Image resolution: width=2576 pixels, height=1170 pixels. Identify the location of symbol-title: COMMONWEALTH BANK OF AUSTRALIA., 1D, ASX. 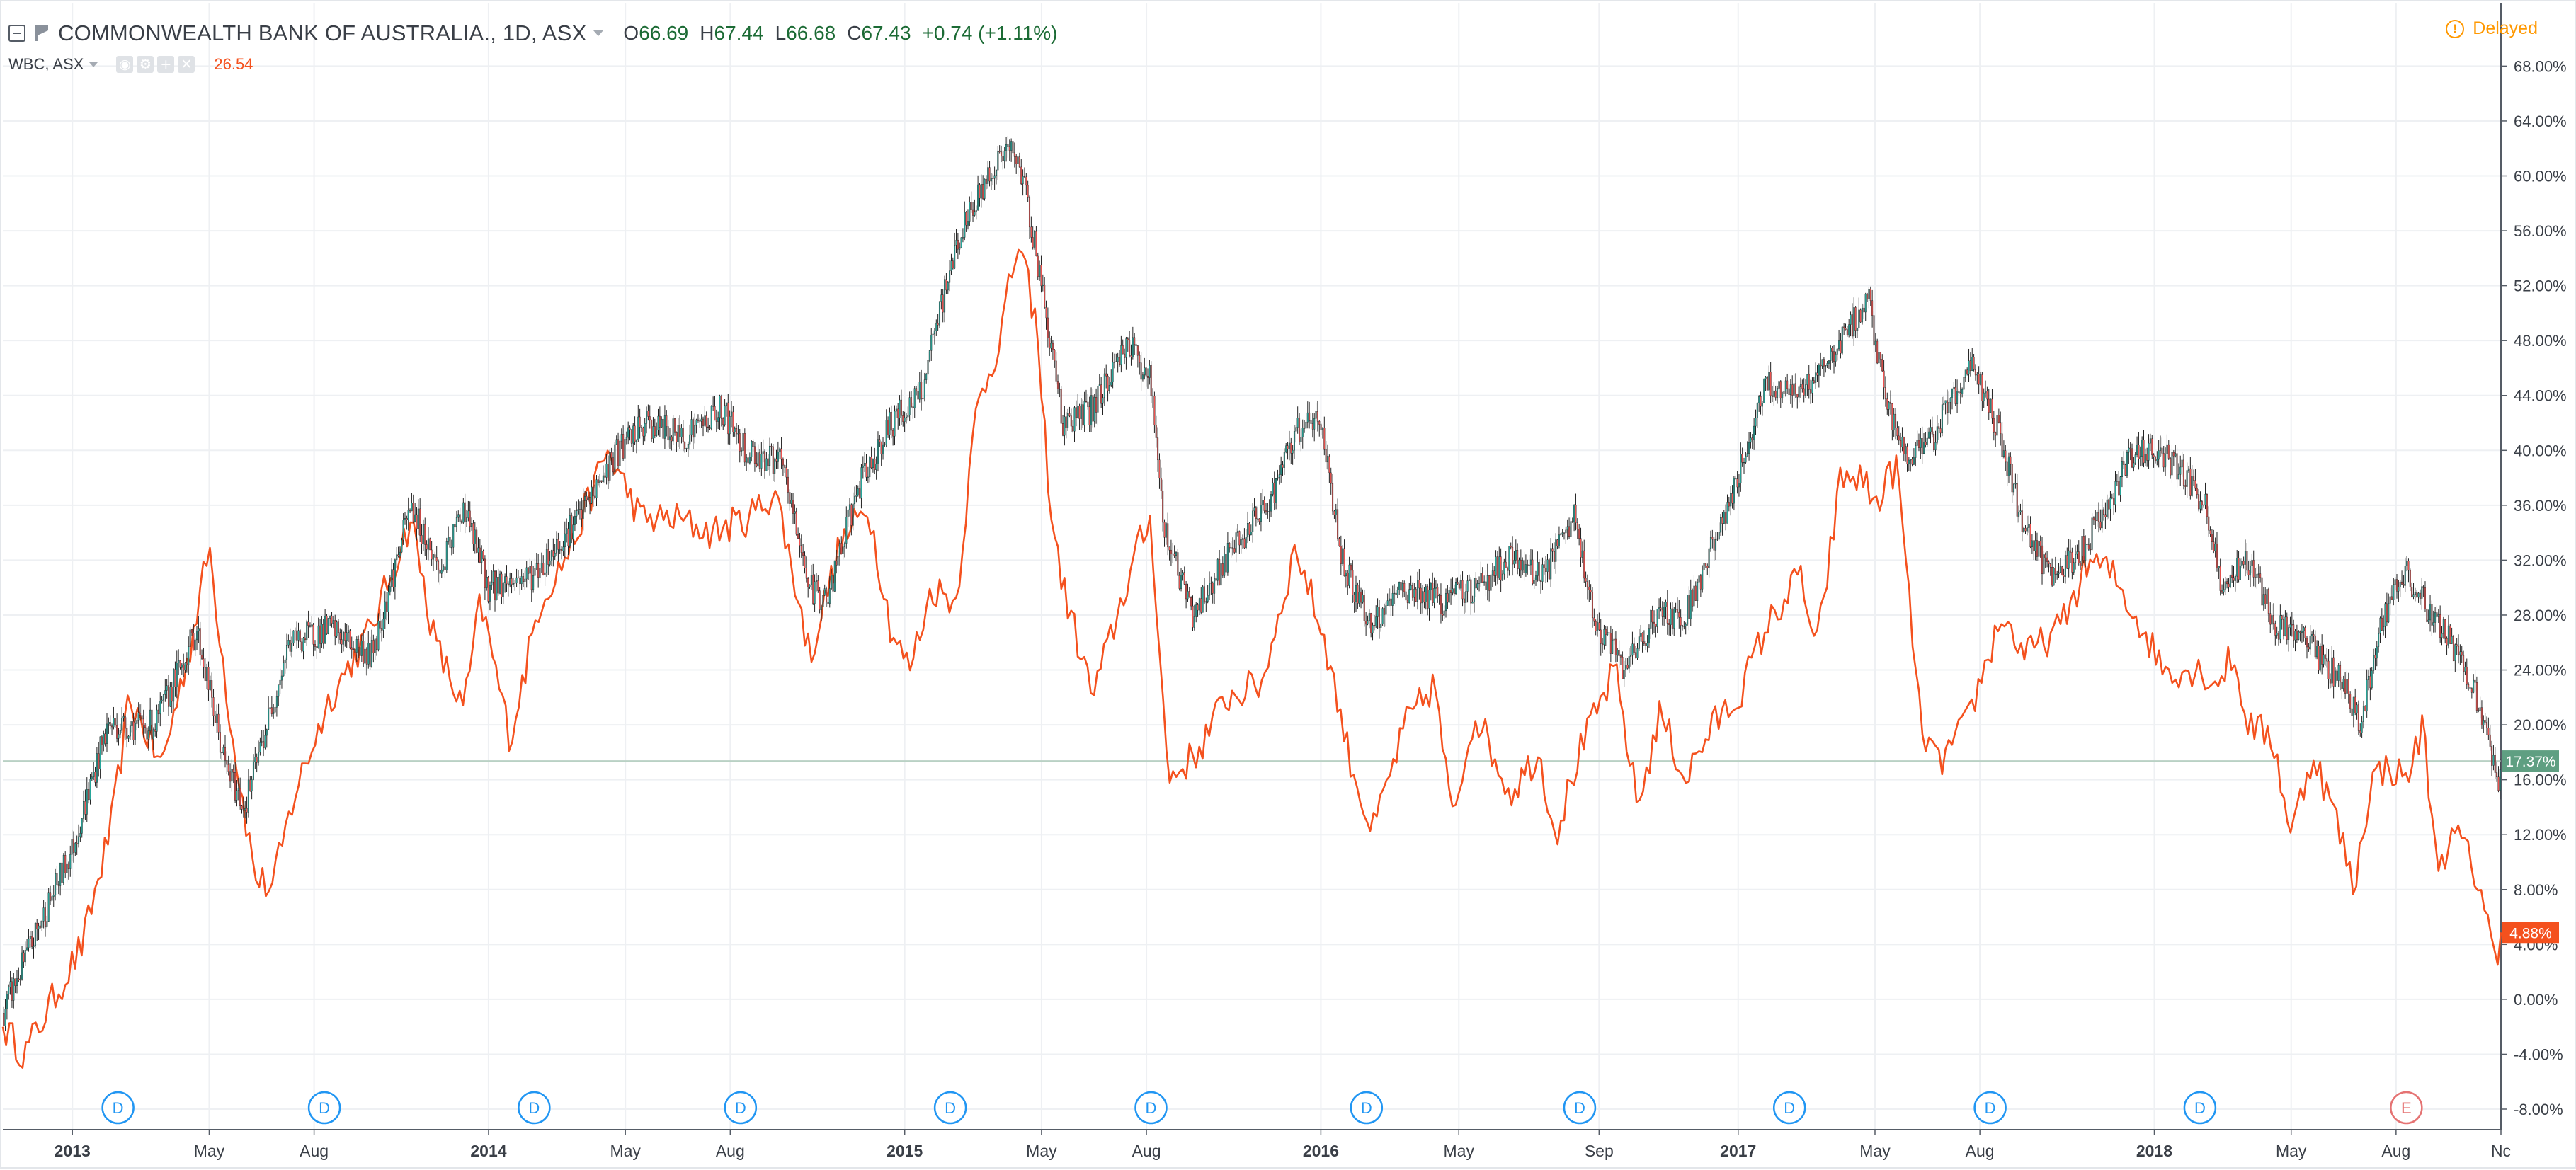
(323, 33).